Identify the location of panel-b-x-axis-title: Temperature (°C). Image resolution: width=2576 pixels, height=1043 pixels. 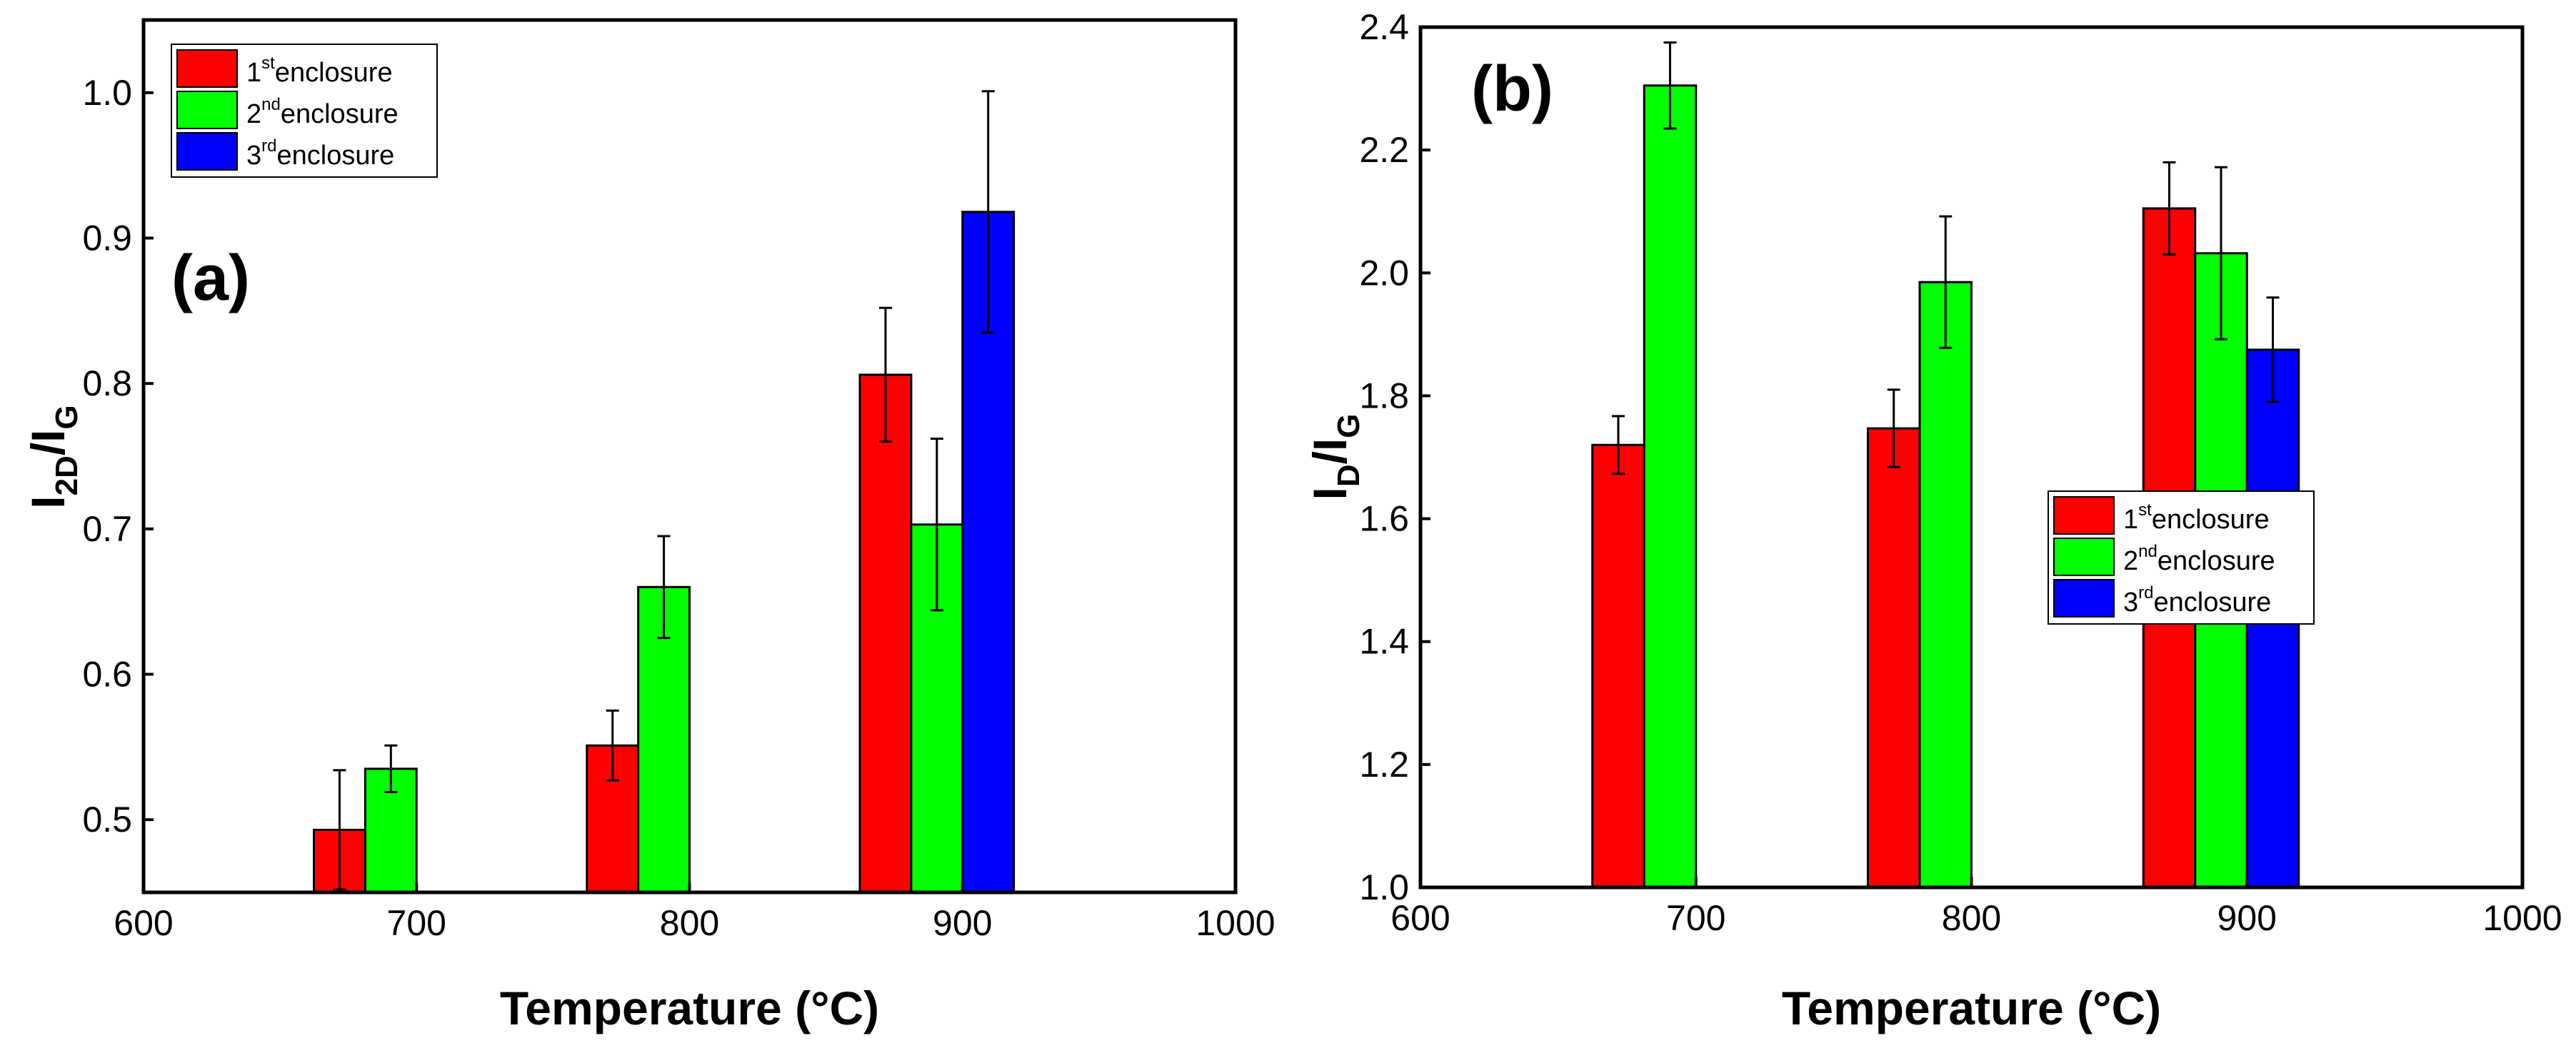
(1971, 1008).